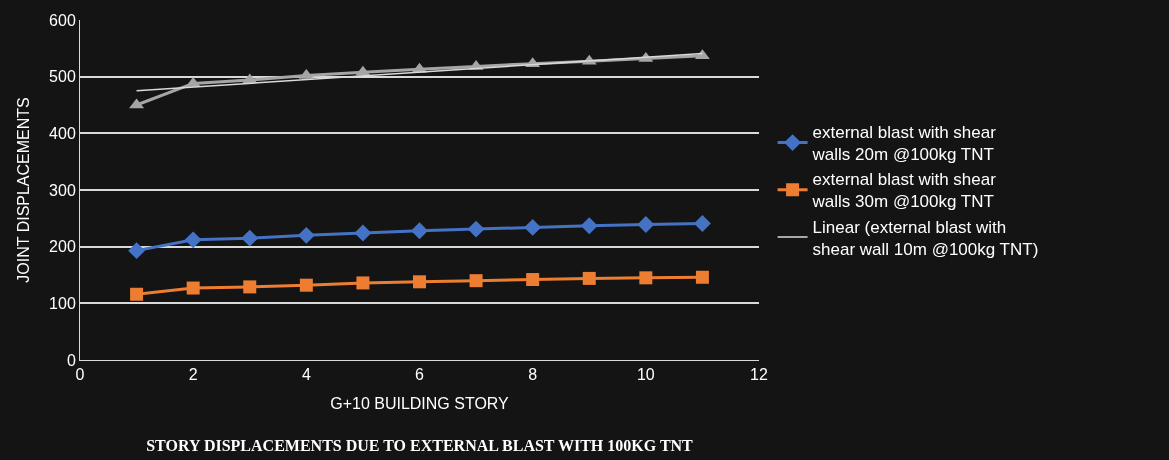  Describe the element at coordinates (62, 247) in the screenshot. I see `y-tick-label: 200` at that location.